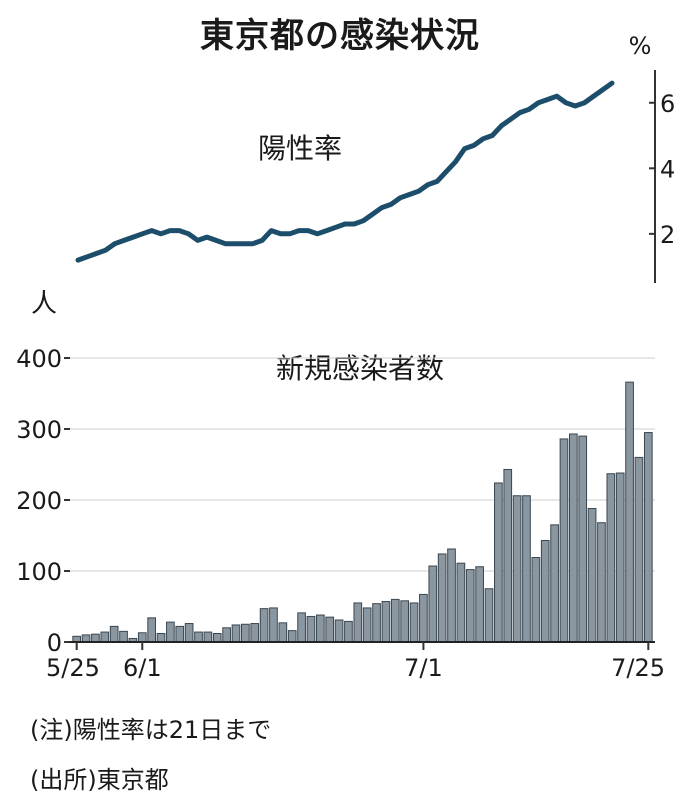 Image resolution: width=680 pixels, height=807 pixels. Describe the element at coordinates (667, 104) in the screenshot. I see `percent-tick-label: 6` at that location.